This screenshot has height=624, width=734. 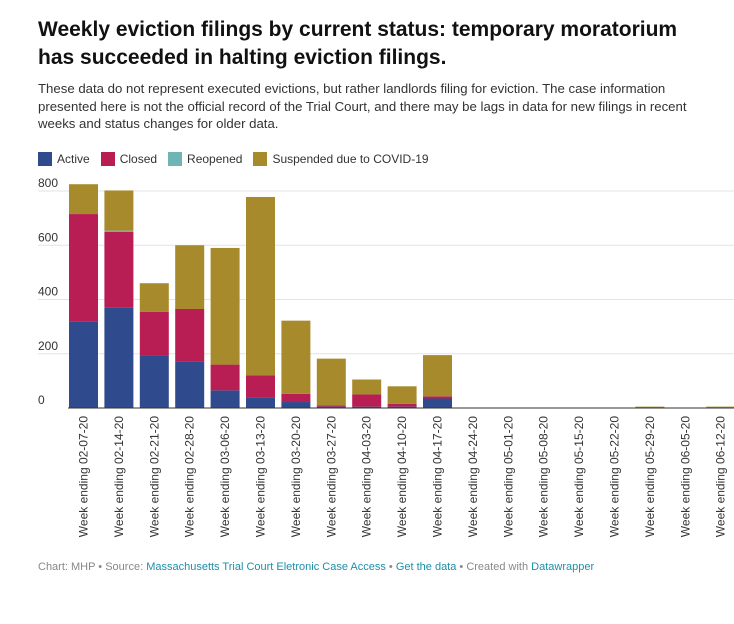 What do you see at coordinates (225, 477) in the screenshot?
I see `x-tick-label: Week ending 03-06-20` at bounding box center [225, 477].